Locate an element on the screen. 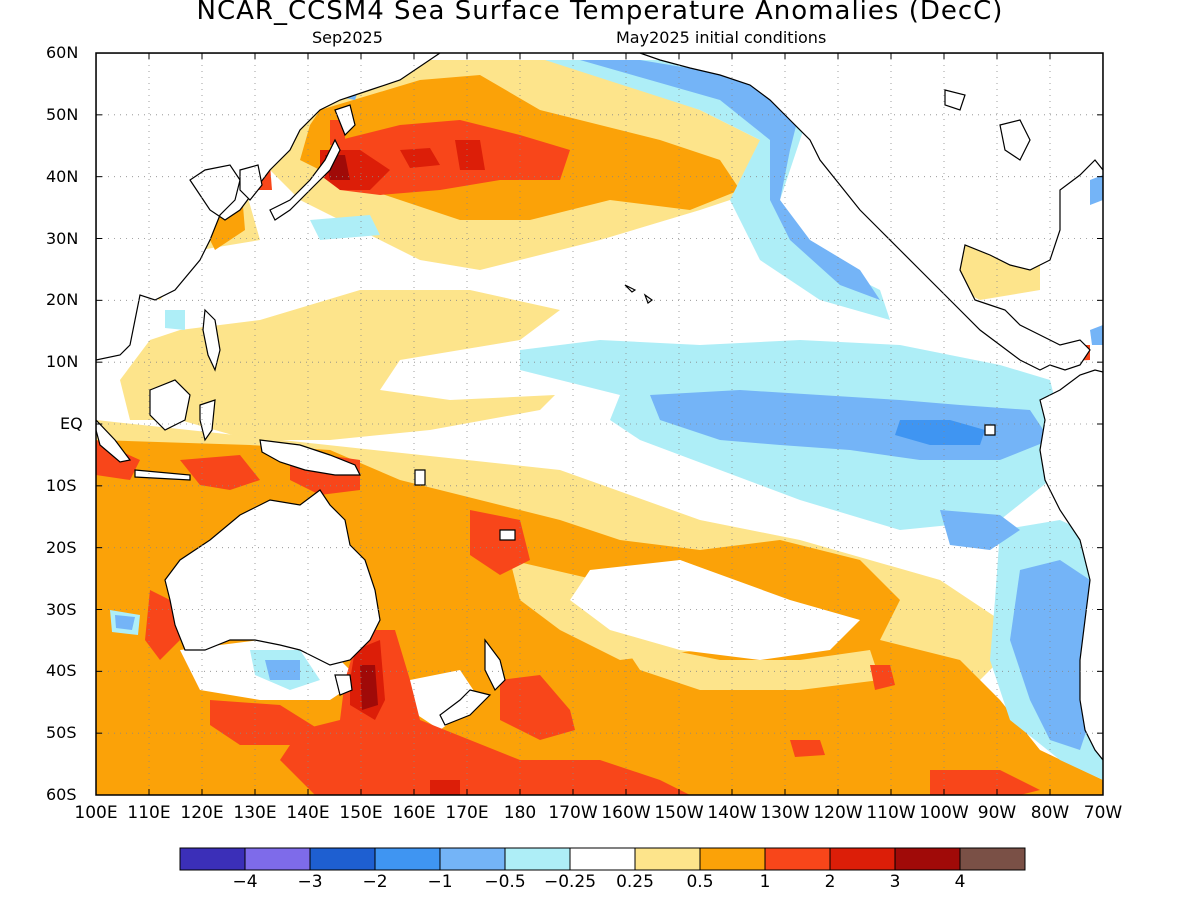 This screenshot has height=900, width=1200. lon-tick-label: 170W is located at coordinates (573, 813).